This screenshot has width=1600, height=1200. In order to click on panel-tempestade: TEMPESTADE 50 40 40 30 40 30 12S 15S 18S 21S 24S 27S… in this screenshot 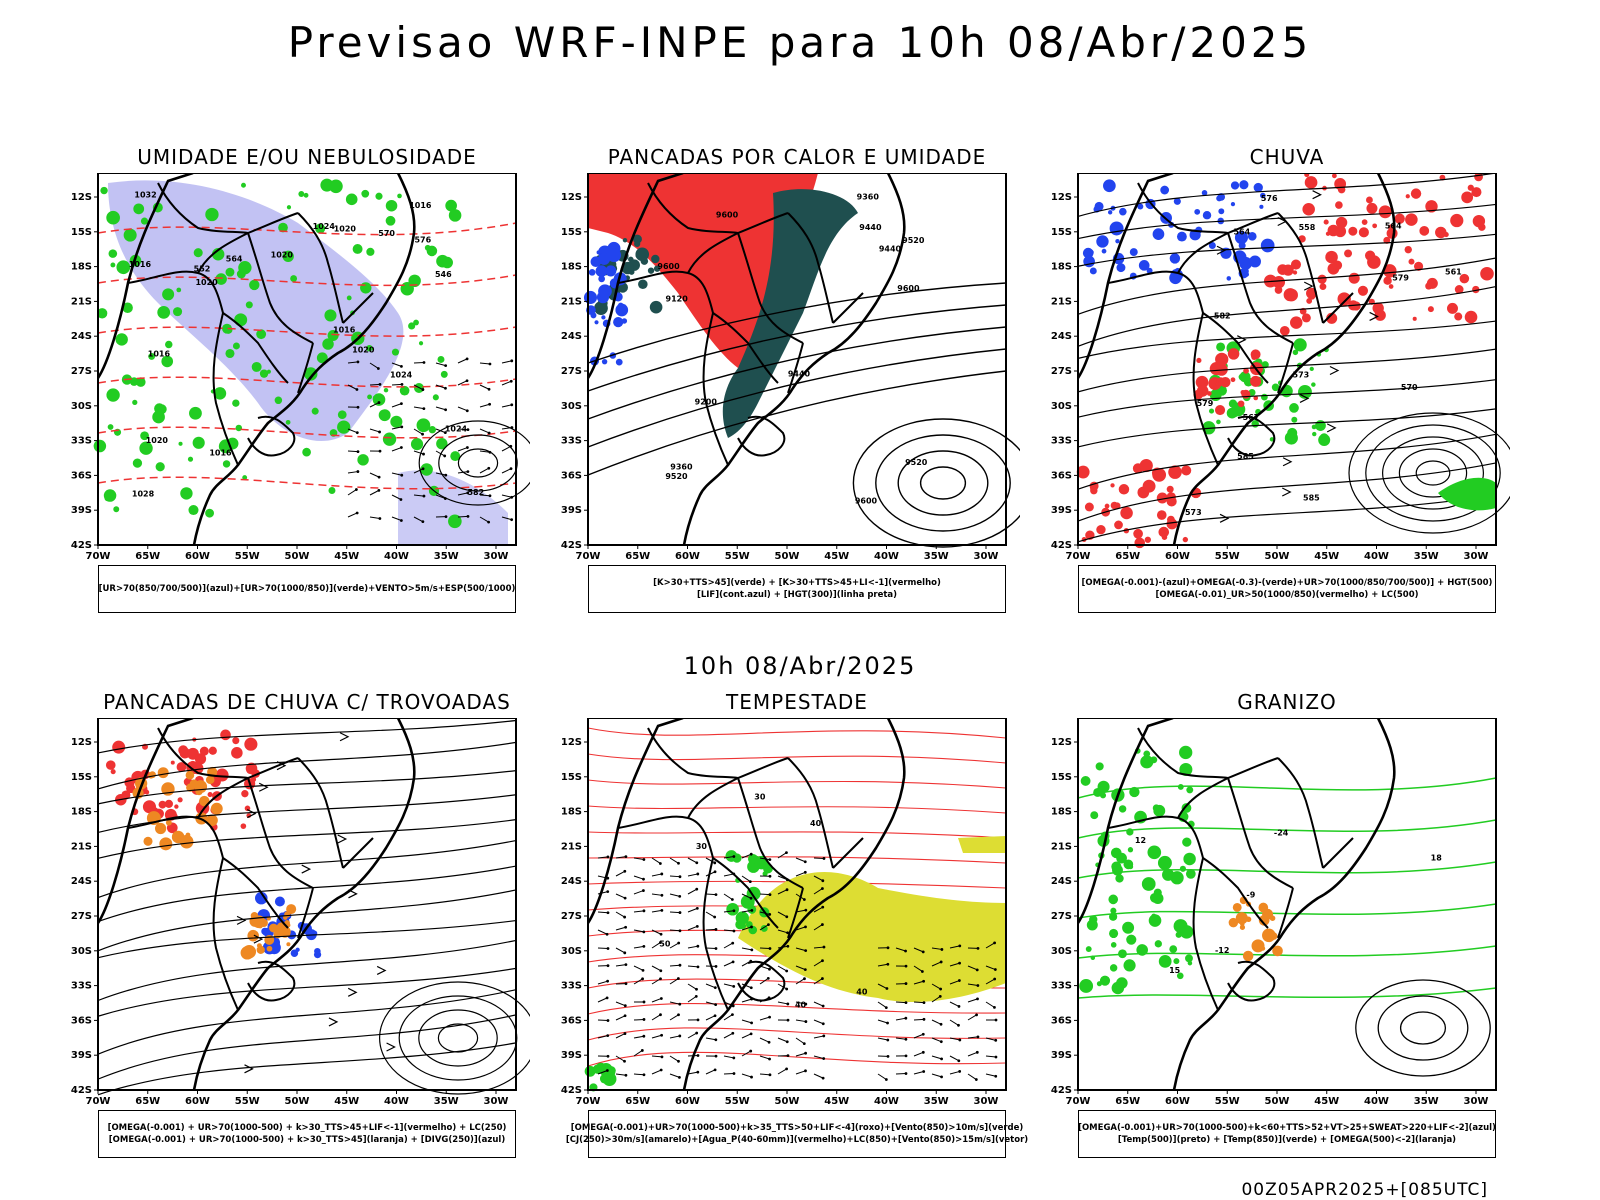, I will do `click(794, 925)`.